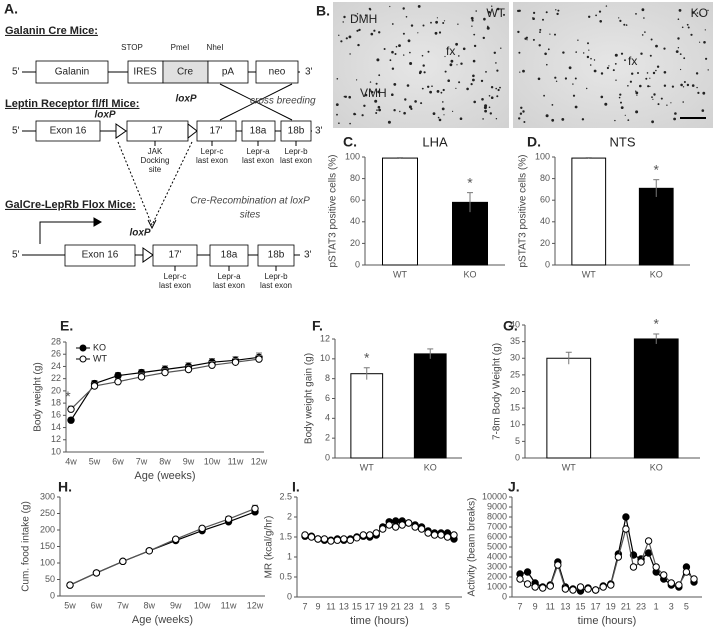 The width and height of the screenshot is (716, 642). Describe the element at coordinates (56, 402) in the screenshot. I see `y-tick-label: 18` at that location.